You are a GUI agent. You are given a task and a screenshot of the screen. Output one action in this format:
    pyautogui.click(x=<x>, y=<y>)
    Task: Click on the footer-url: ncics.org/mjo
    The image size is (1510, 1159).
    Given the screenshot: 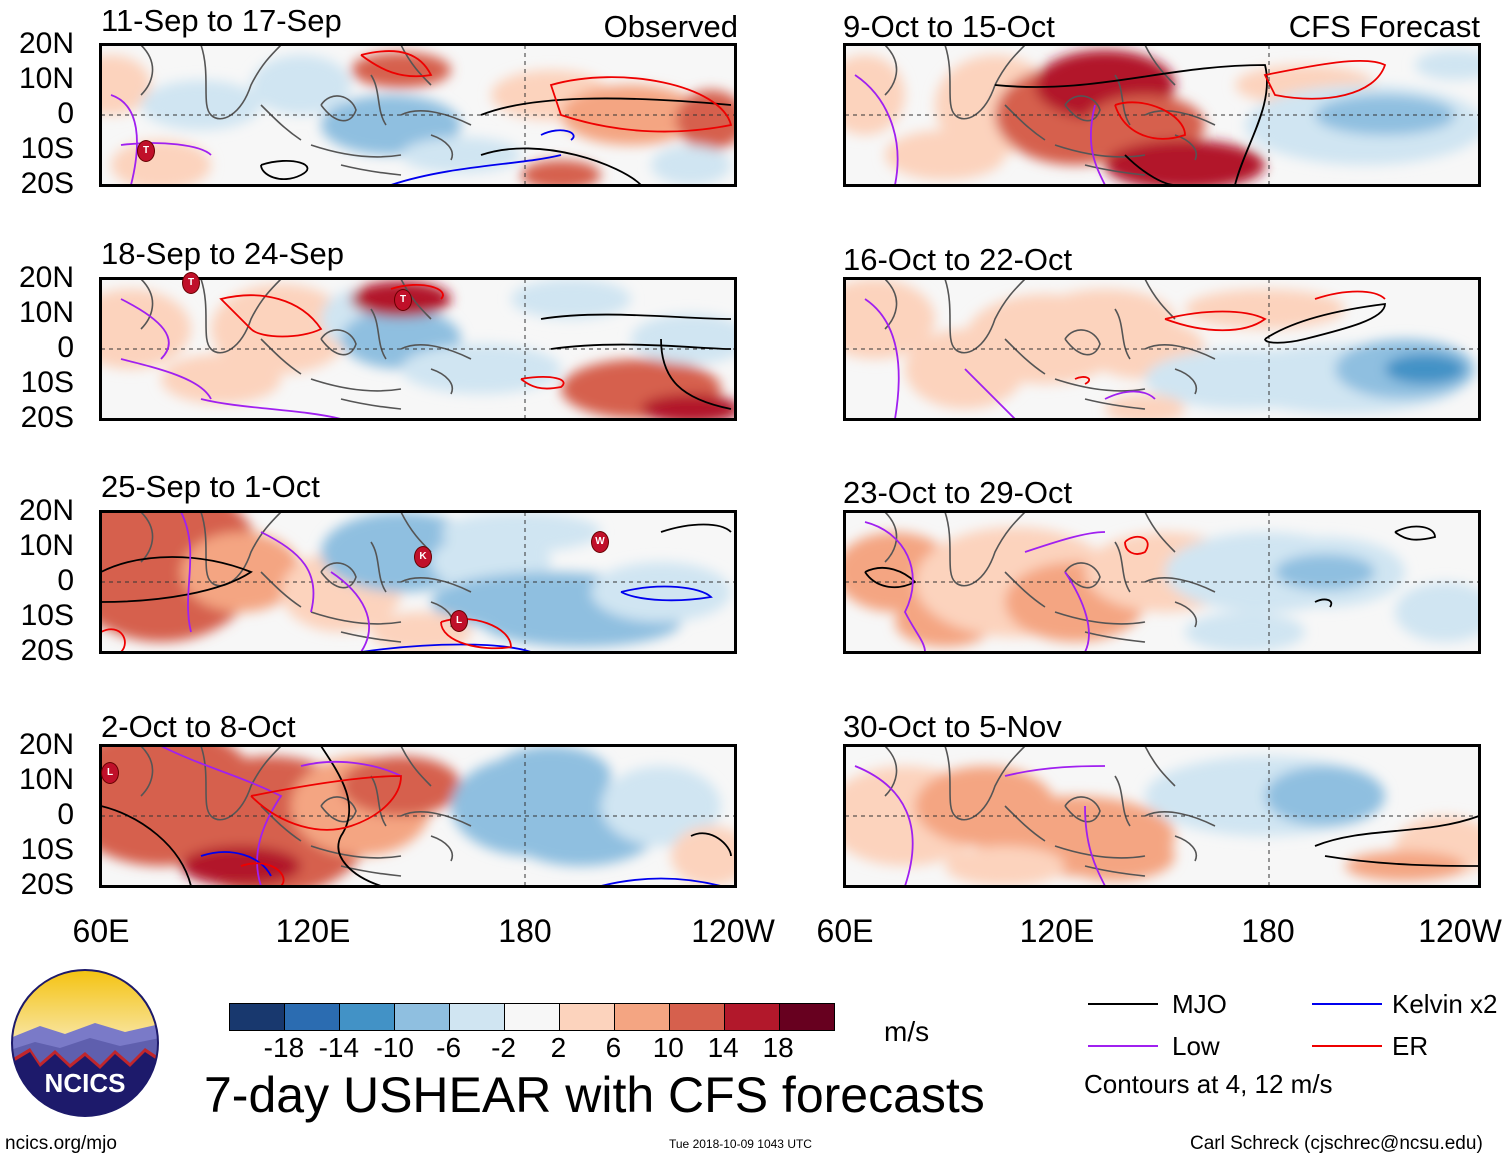 What is the action you would take?
    pyautogui.click(x=61, y=1143)
    